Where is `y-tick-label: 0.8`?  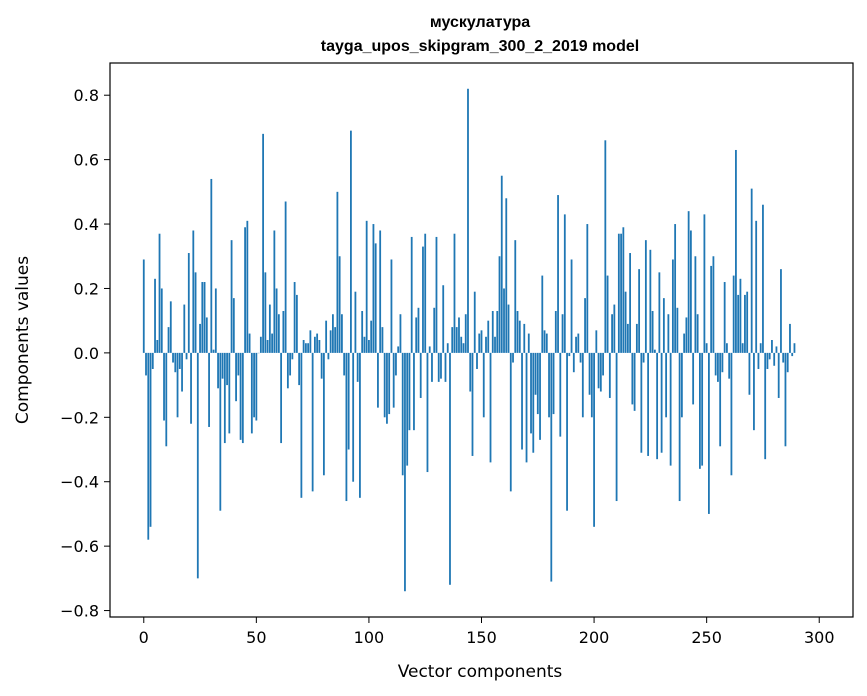 y-tick-label: 0.8 is located at coordinates (86, 95).